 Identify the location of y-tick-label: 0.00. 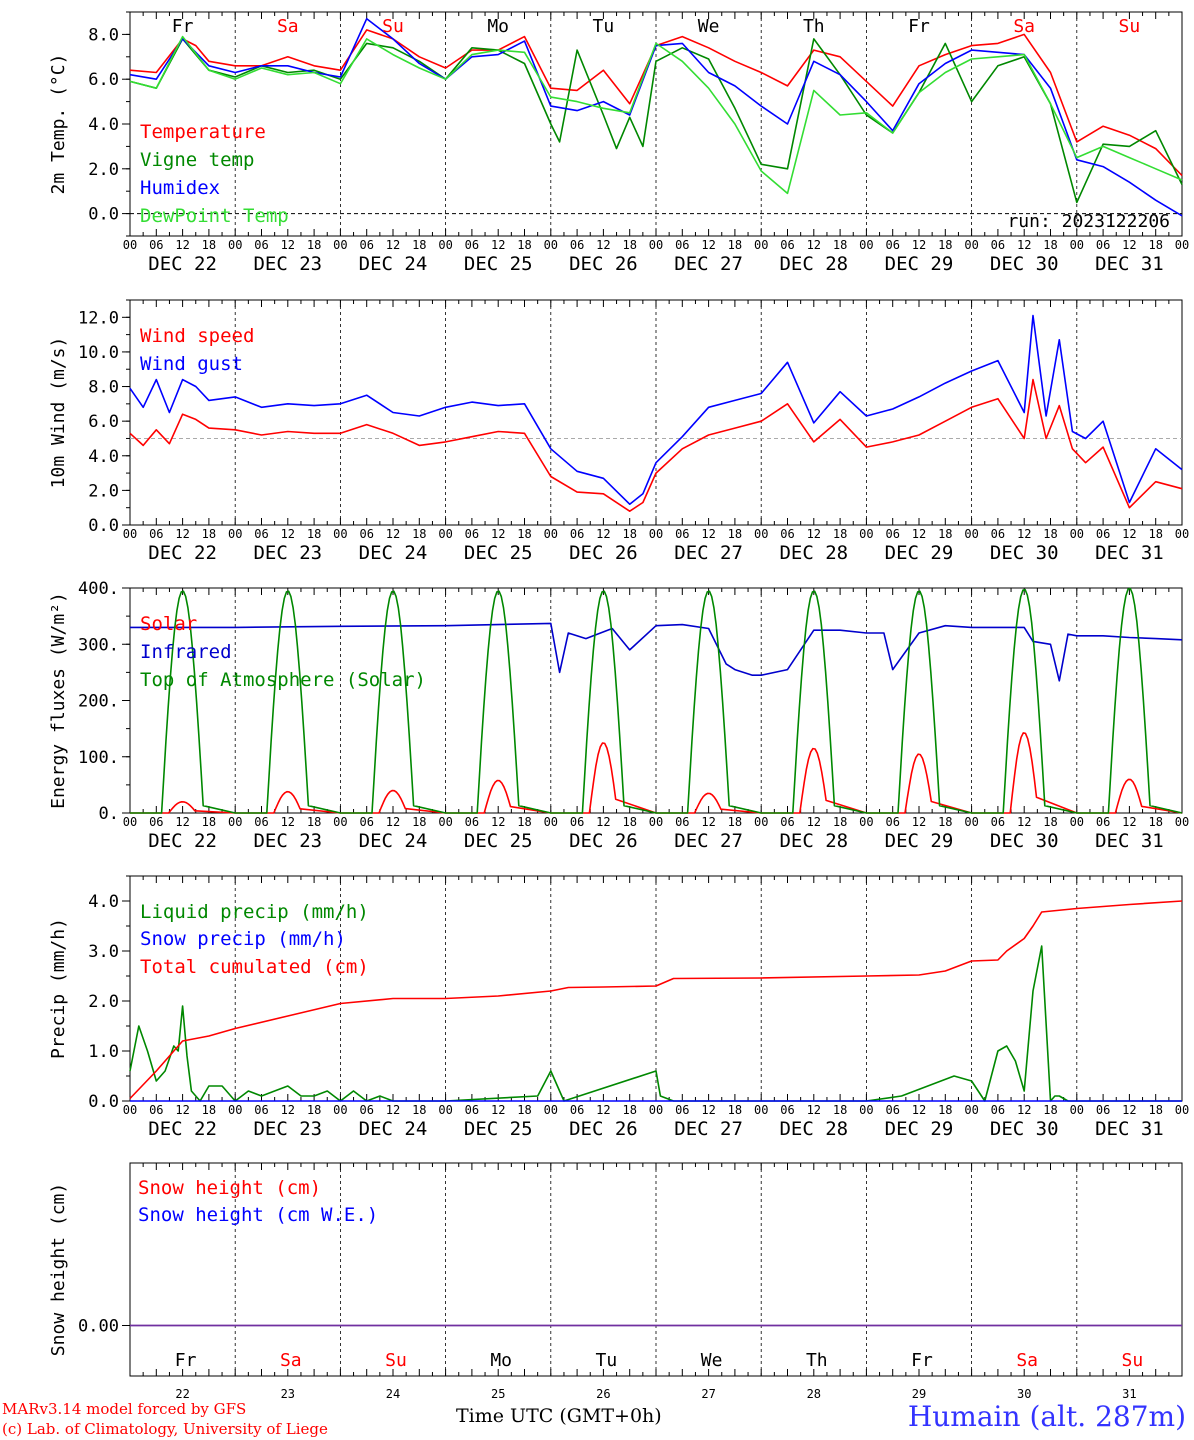
(98, 1327).